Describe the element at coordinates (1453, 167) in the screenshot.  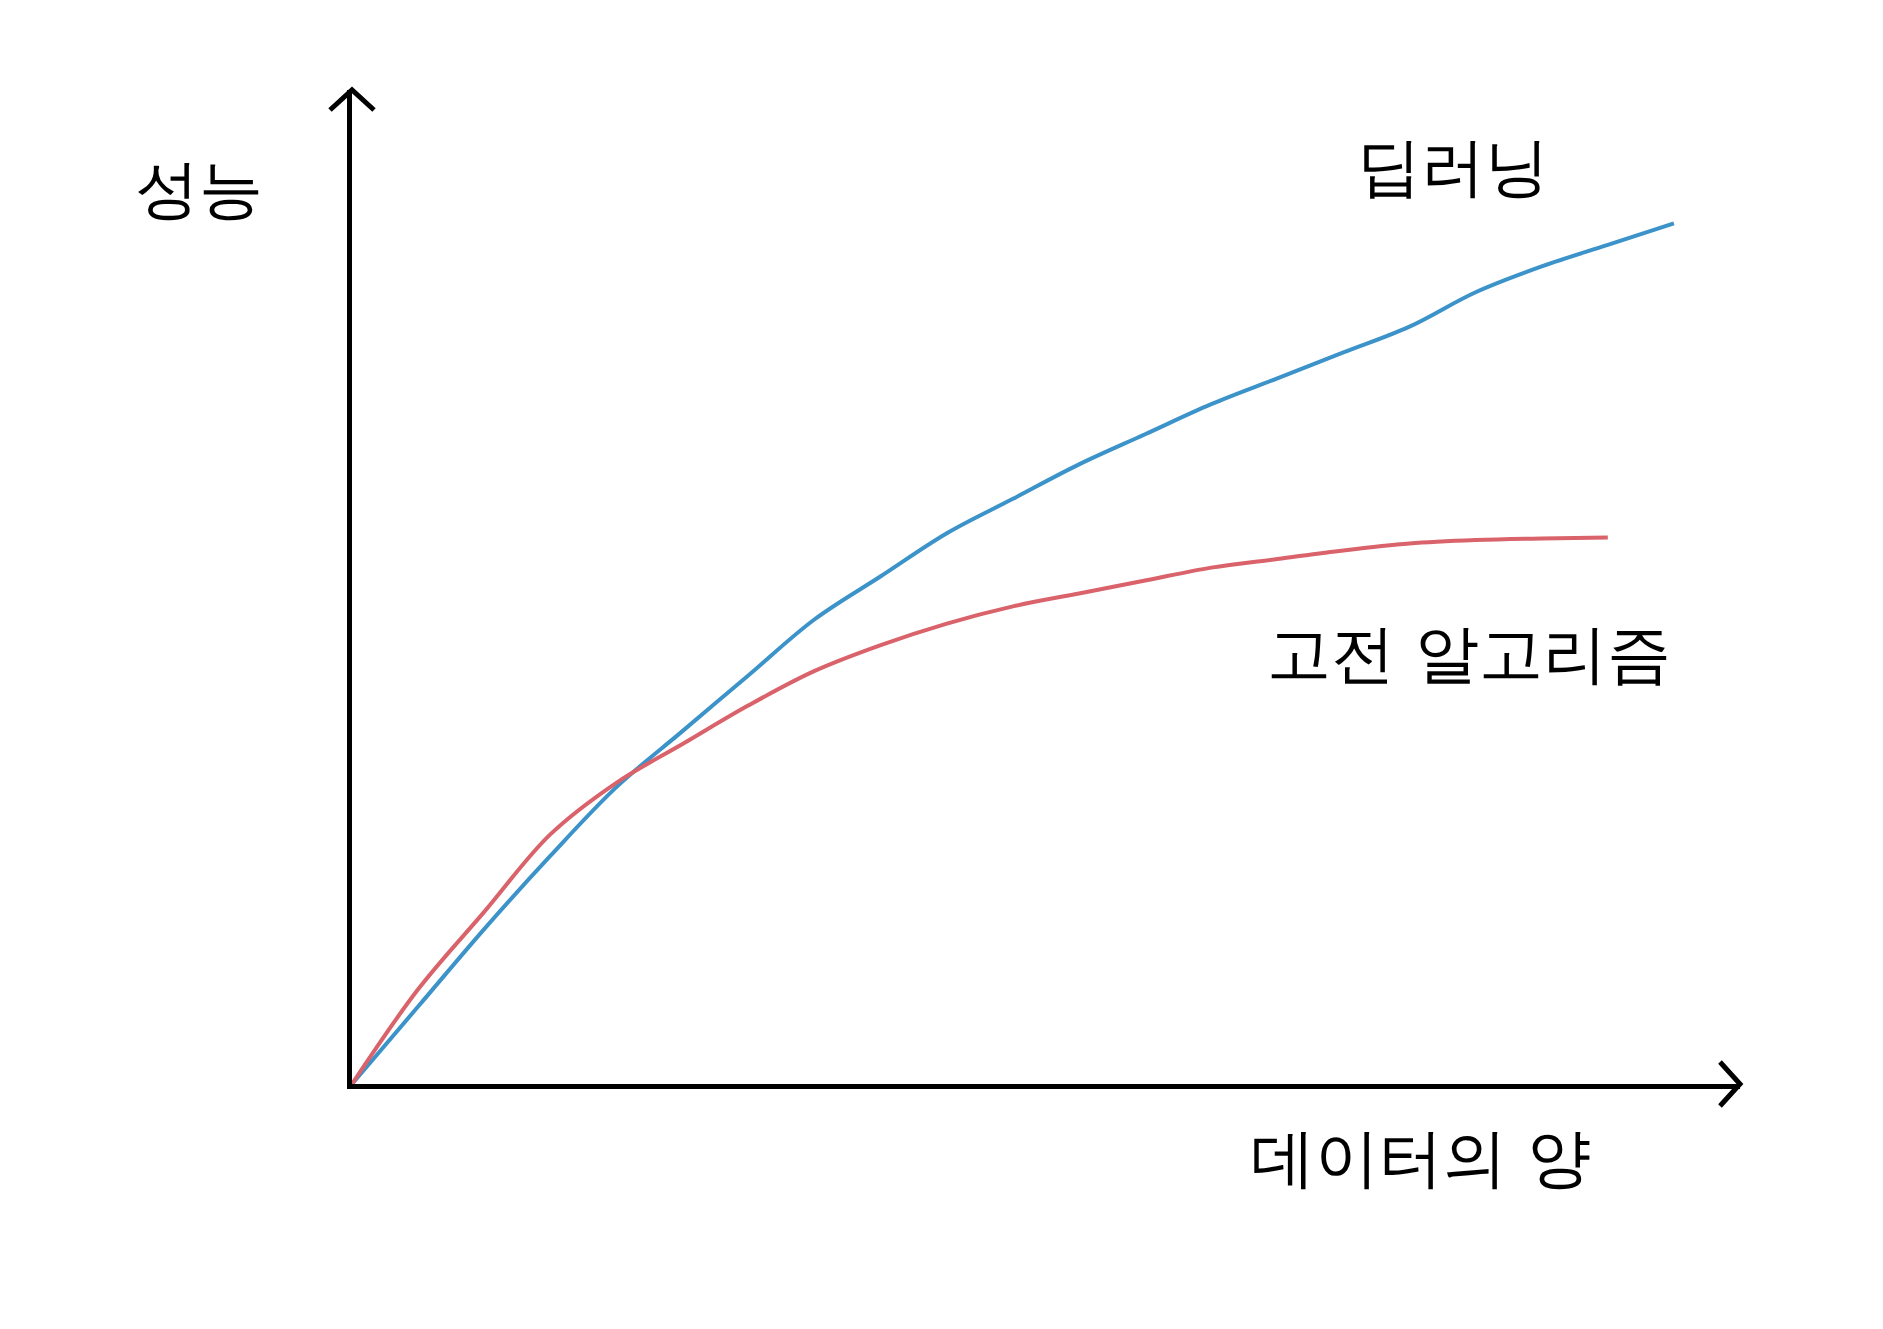
I see `series-label: 딥러닝` at that location.